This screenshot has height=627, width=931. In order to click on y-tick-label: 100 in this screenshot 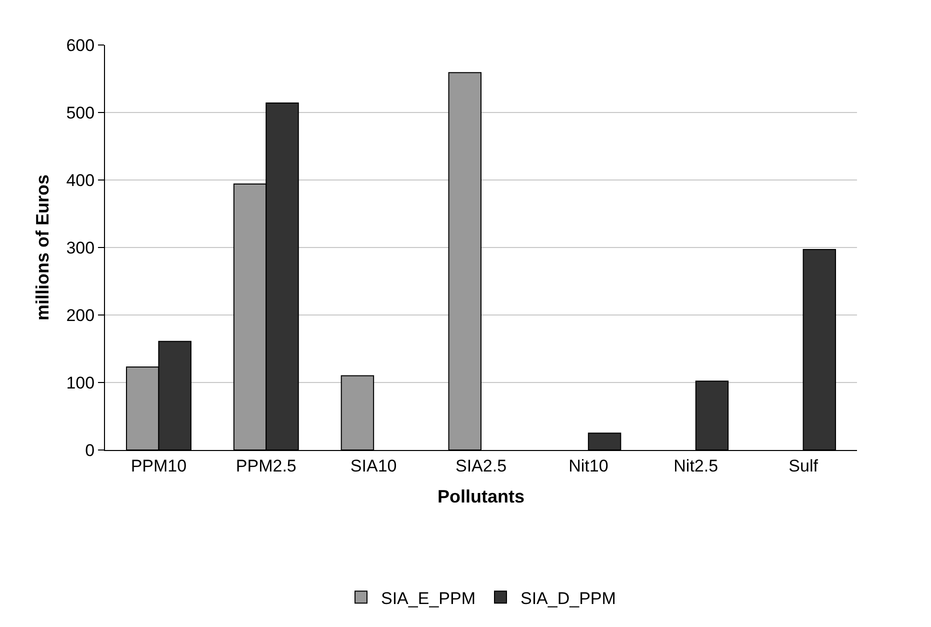, I will do `click(80, 382)`.